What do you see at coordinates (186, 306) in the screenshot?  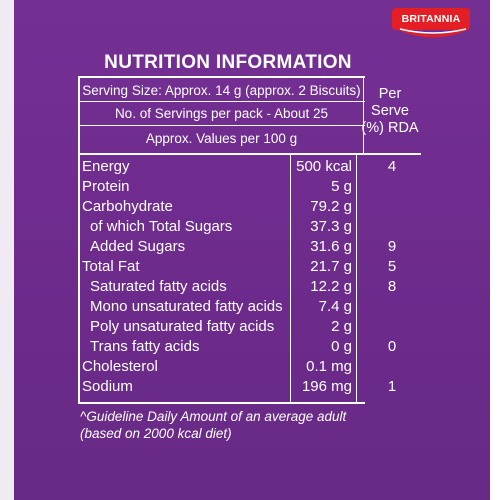 I see `nutrient-name: Mono unsaturated fatty acids` at bounding box center [186, 306].